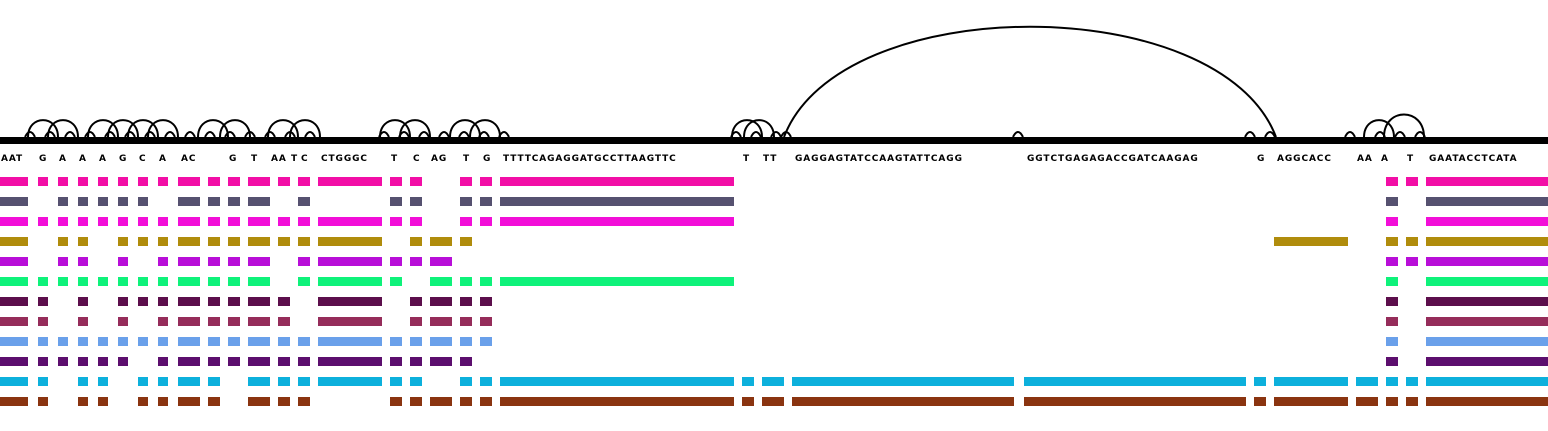 This screenshot has height=431, width=1548. I want to click on node-sequence-label: CTGGGC, so click(344, 159).